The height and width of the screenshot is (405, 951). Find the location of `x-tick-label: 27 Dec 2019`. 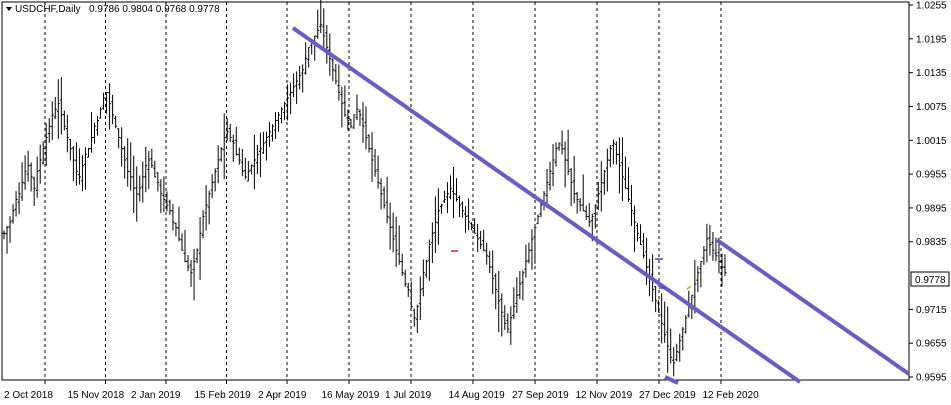

x-tick-label: 27 Dec 2019 is located at coordinates (667, 395).